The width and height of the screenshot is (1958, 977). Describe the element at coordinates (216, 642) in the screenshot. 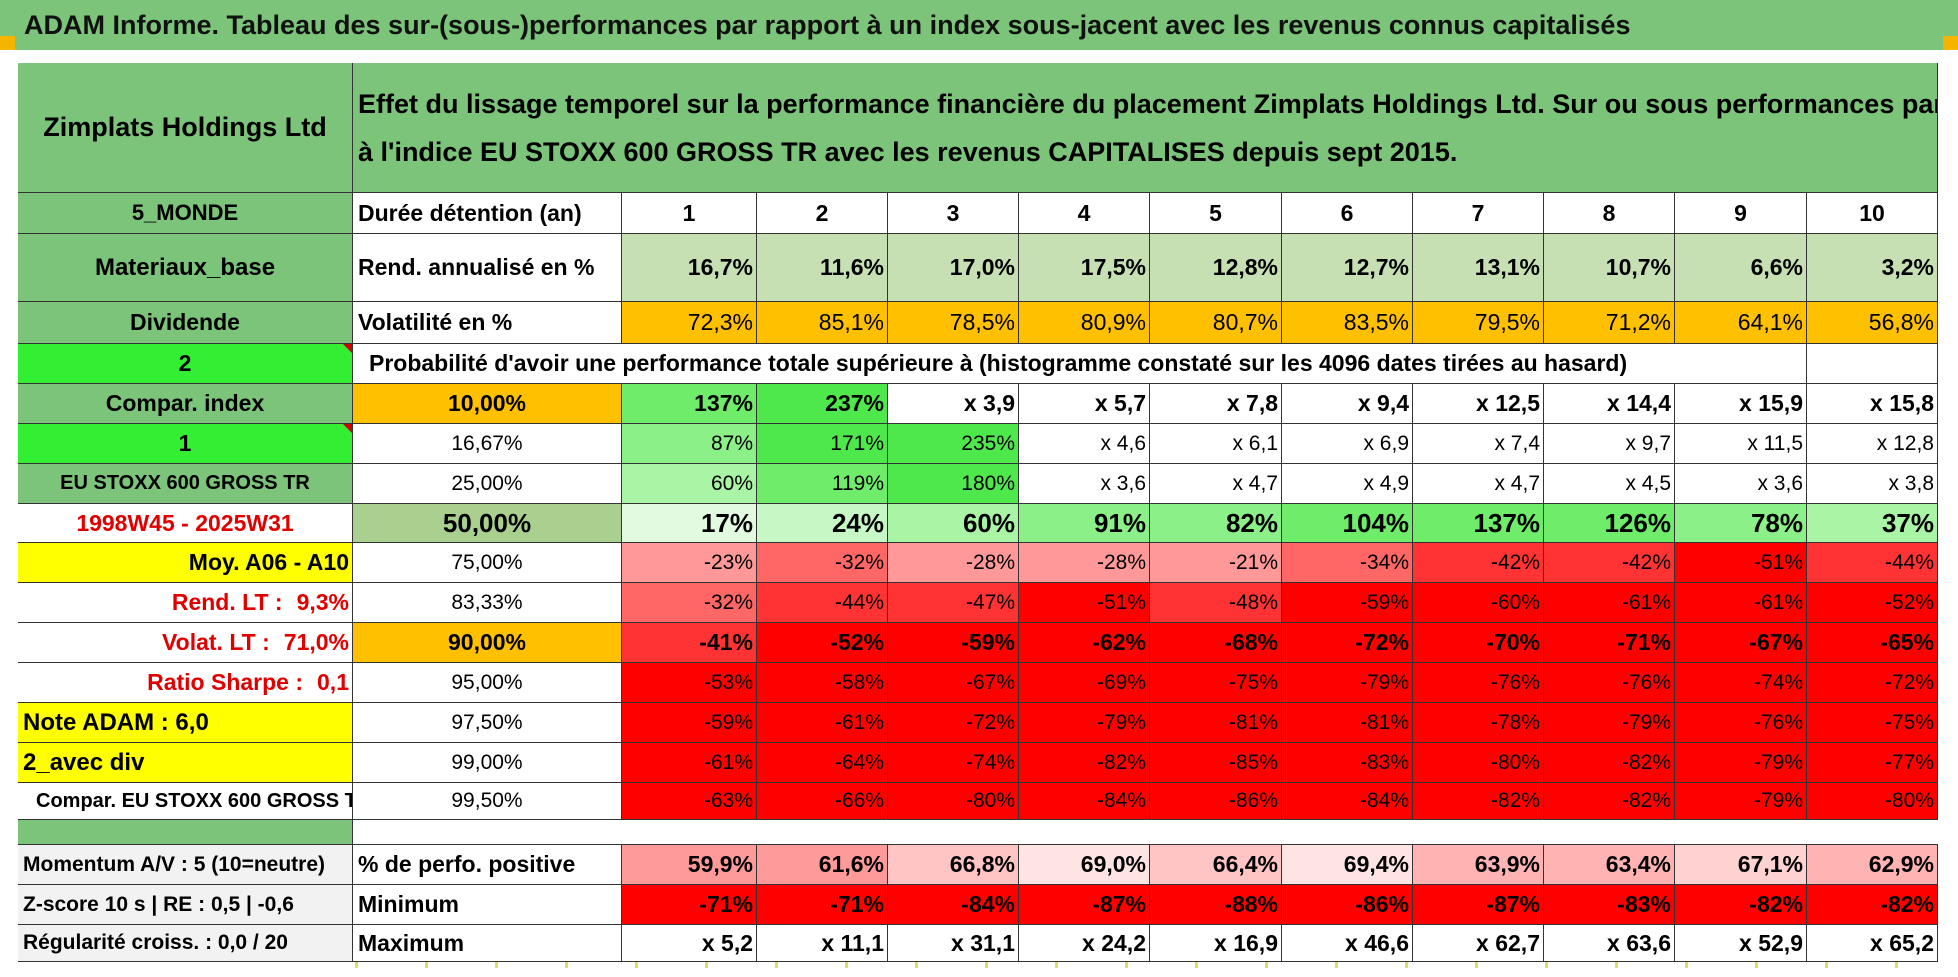

I see `stat-name: Volat. LT :` at that location.